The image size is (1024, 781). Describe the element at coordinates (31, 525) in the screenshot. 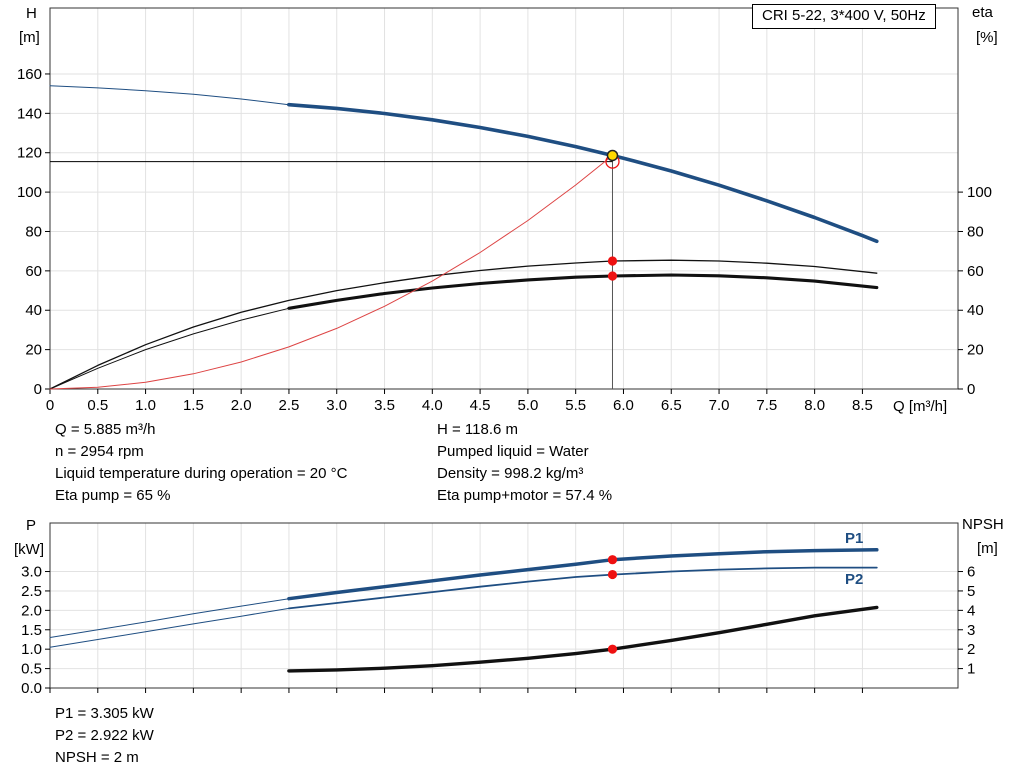

I see `p-axis-title: P` at that location.